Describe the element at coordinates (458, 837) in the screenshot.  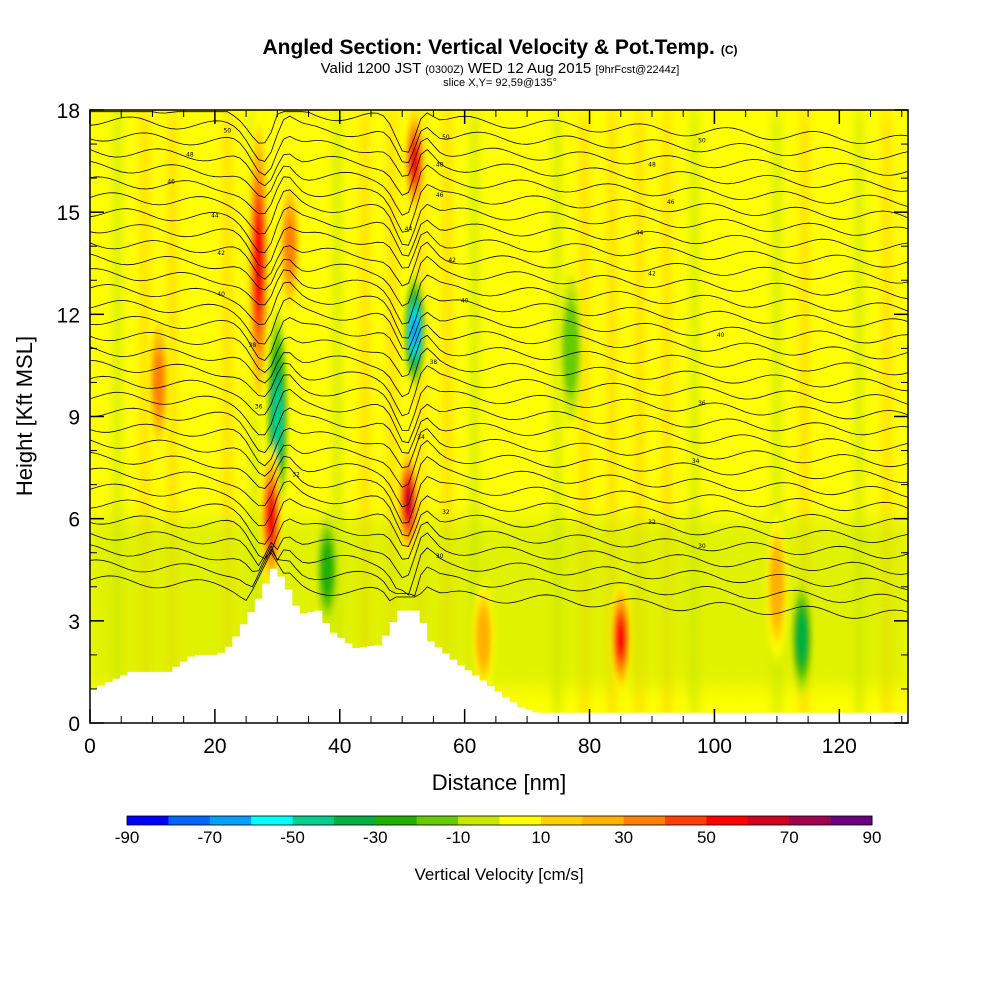
I see `colorbar-tick-label: -10` at that location.